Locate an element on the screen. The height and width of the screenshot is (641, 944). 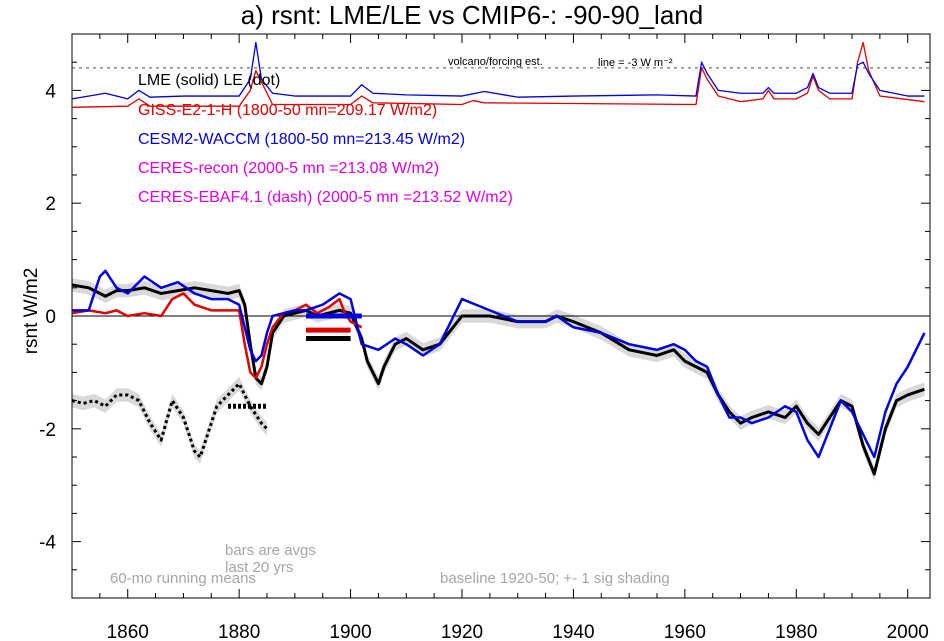
y-tick-label: 2 is located at coordinates (50, 204).